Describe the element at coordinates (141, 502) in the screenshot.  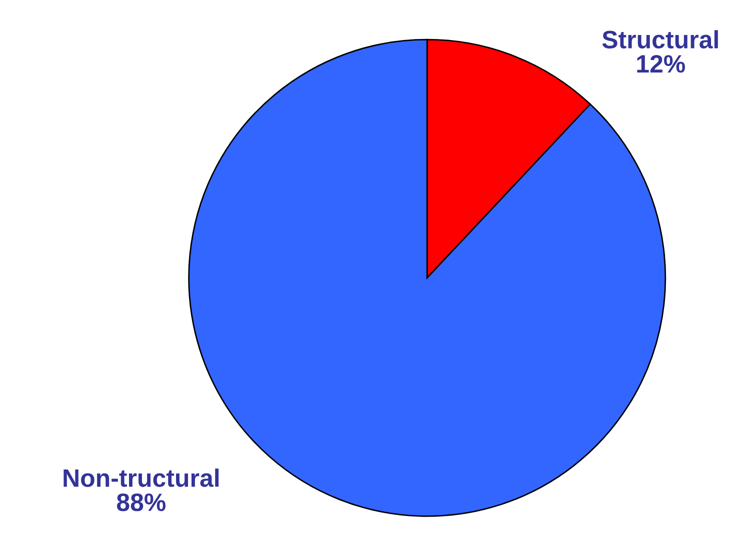
I see `data-label: 88%` at that location.